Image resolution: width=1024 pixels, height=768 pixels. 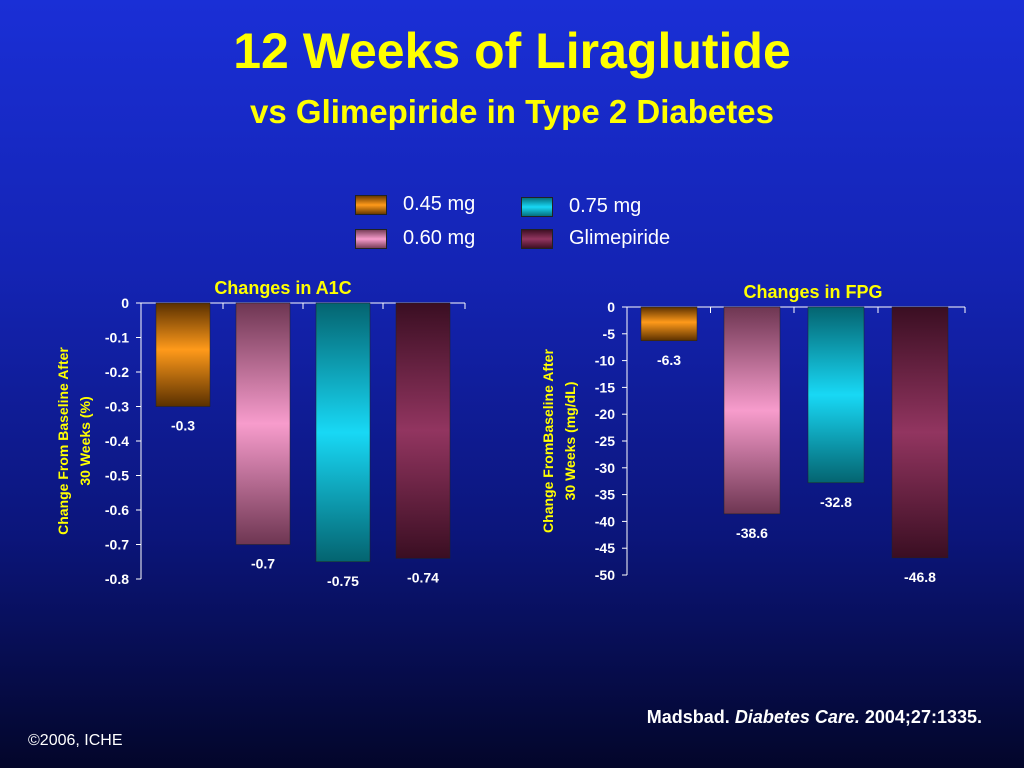 What do you see at coordinates (605, 361) in the screenshot?
I see `y-tick-label-fpg: -10` at bounding box center [605, 361].